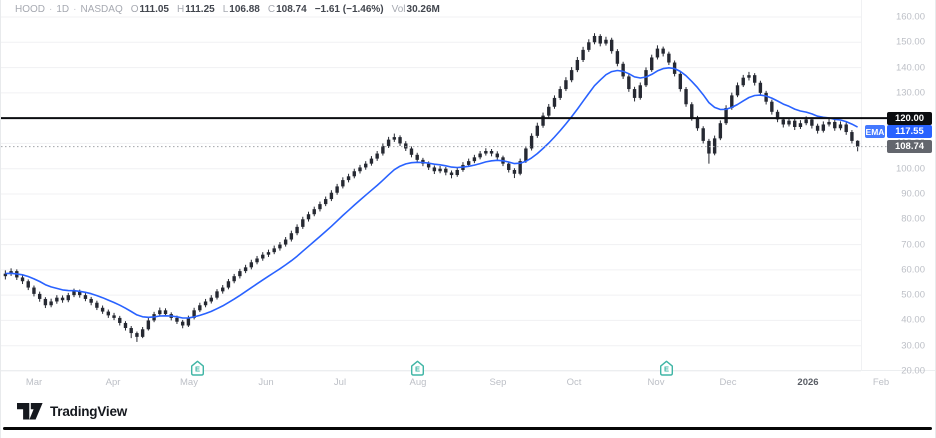 The image size is (936, 438). Describe the element at coordinates (468, 383) in the screenshot. I see `time-axis: Mar Apr May Jun Jul Aug Sep Oct Nov Dec 2026 Feb` at that location.